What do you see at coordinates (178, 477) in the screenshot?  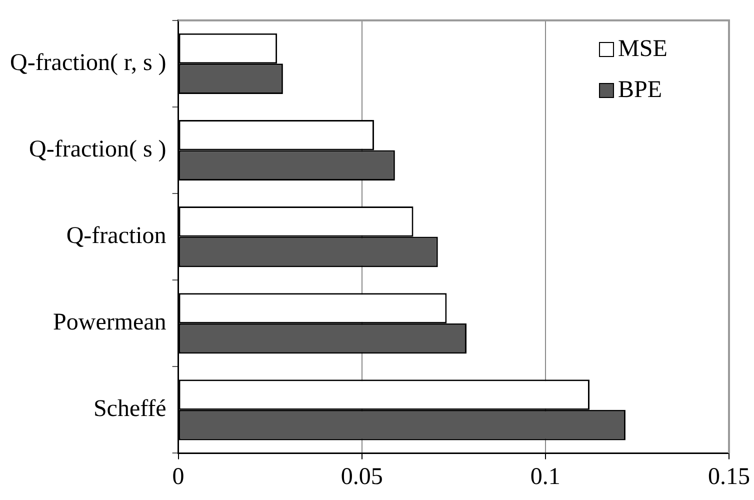 I see `x-tick-label: 0` at bounding box center [178, 477].